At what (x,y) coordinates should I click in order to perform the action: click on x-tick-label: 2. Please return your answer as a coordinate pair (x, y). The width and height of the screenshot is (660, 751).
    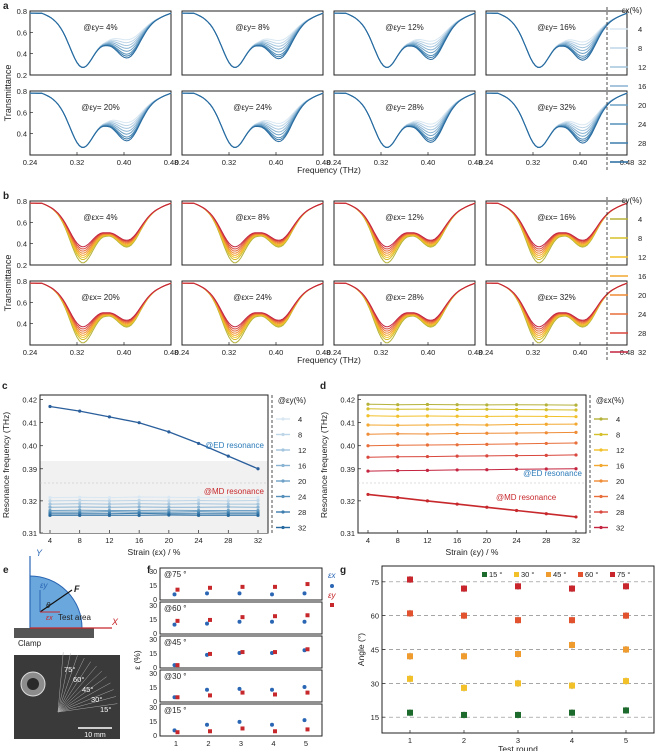
    Looking at the image, I should click on (464, 740).